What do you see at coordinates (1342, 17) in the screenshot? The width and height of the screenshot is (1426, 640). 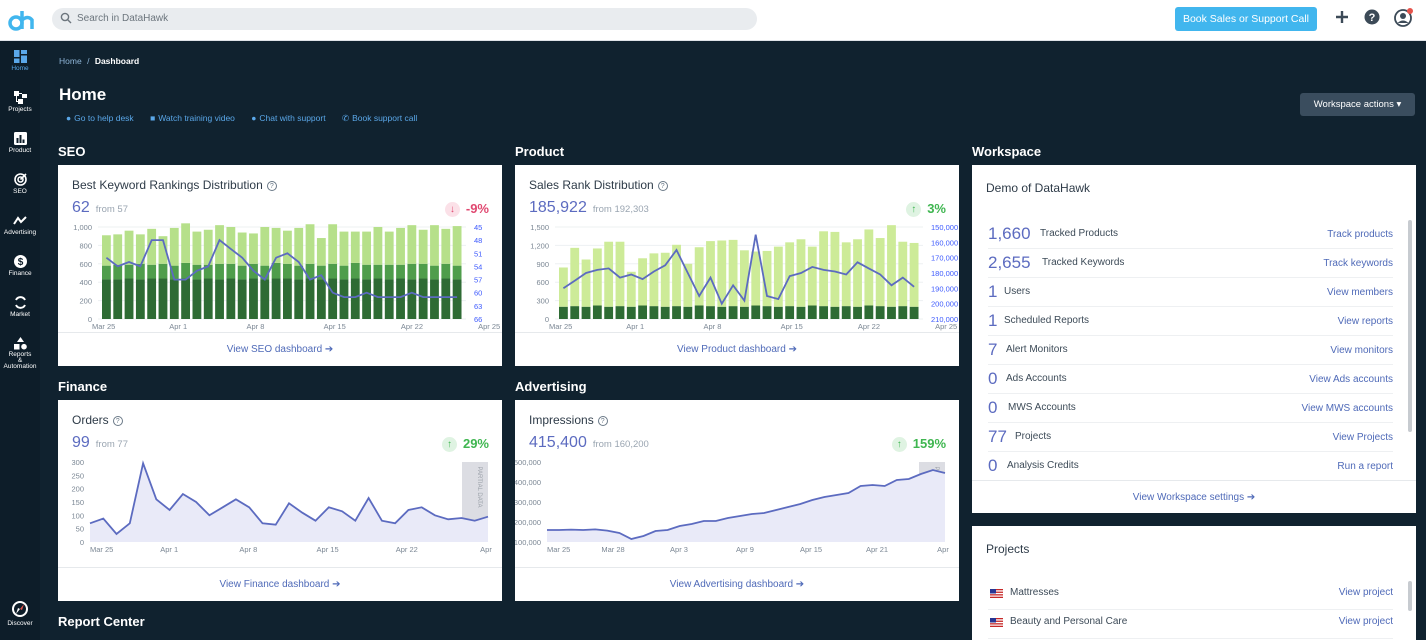 I see `plus-icon` at bounding box center [1342, 17].